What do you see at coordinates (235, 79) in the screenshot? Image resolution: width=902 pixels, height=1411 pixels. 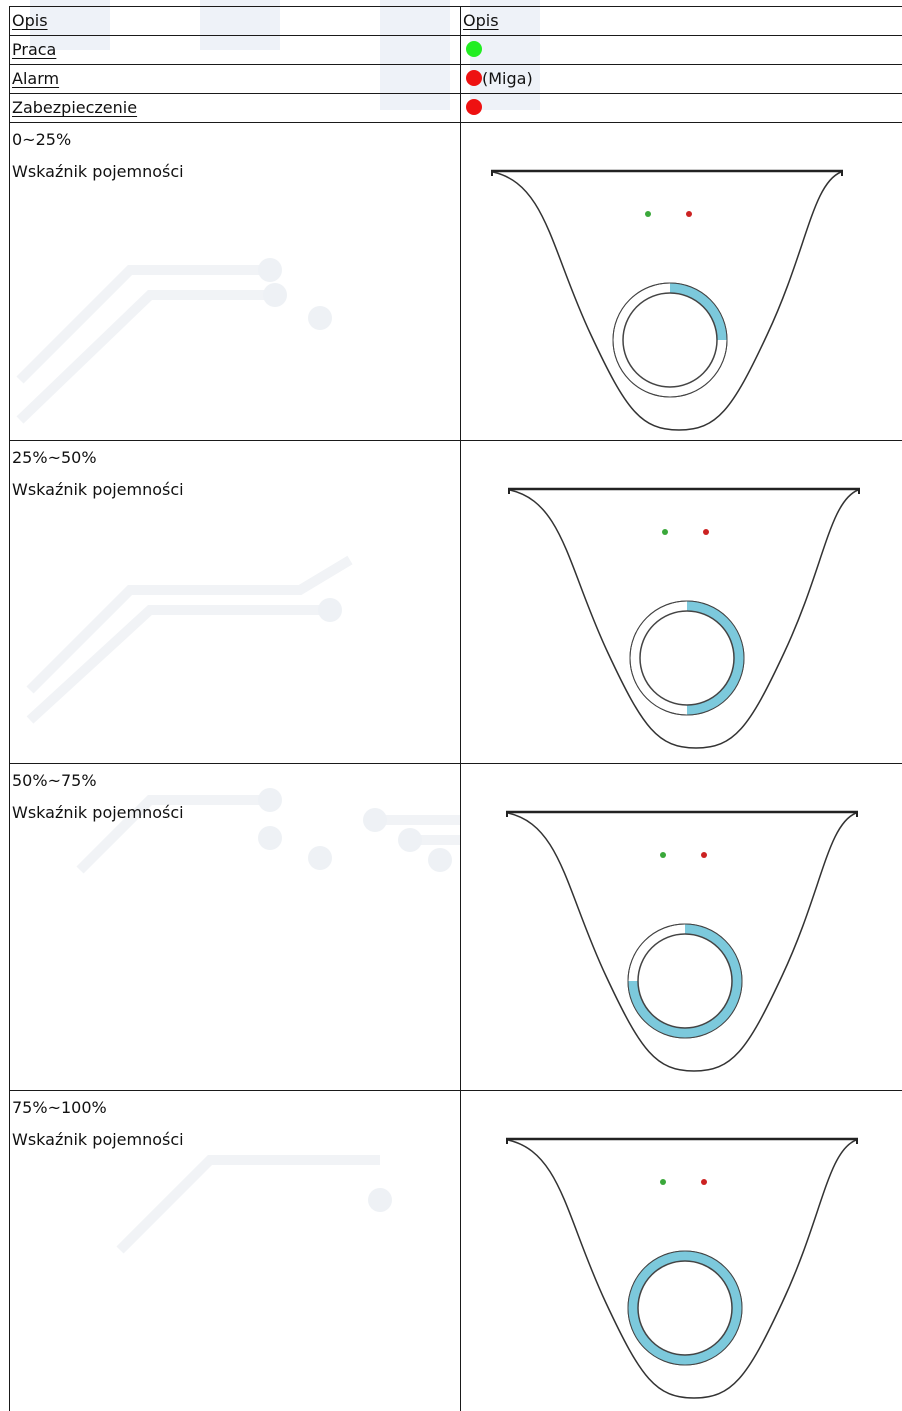 I see `status-label-cell: Alarm` at bounding box center [235, 79].